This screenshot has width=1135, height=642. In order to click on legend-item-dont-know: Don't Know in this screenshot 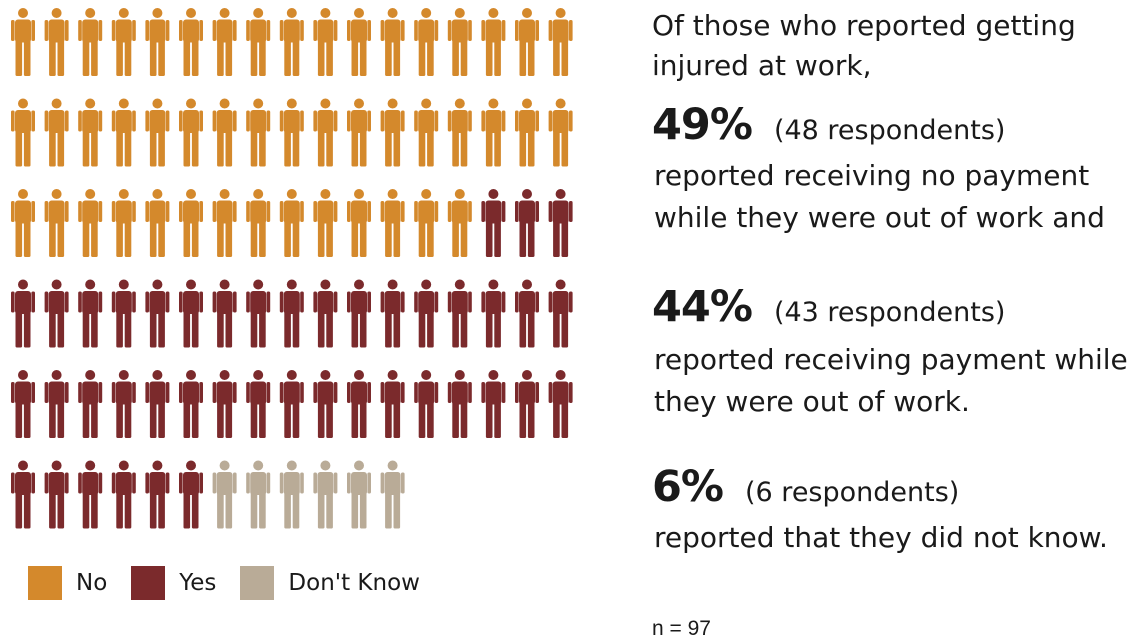, I will do `click(330, 583)`.